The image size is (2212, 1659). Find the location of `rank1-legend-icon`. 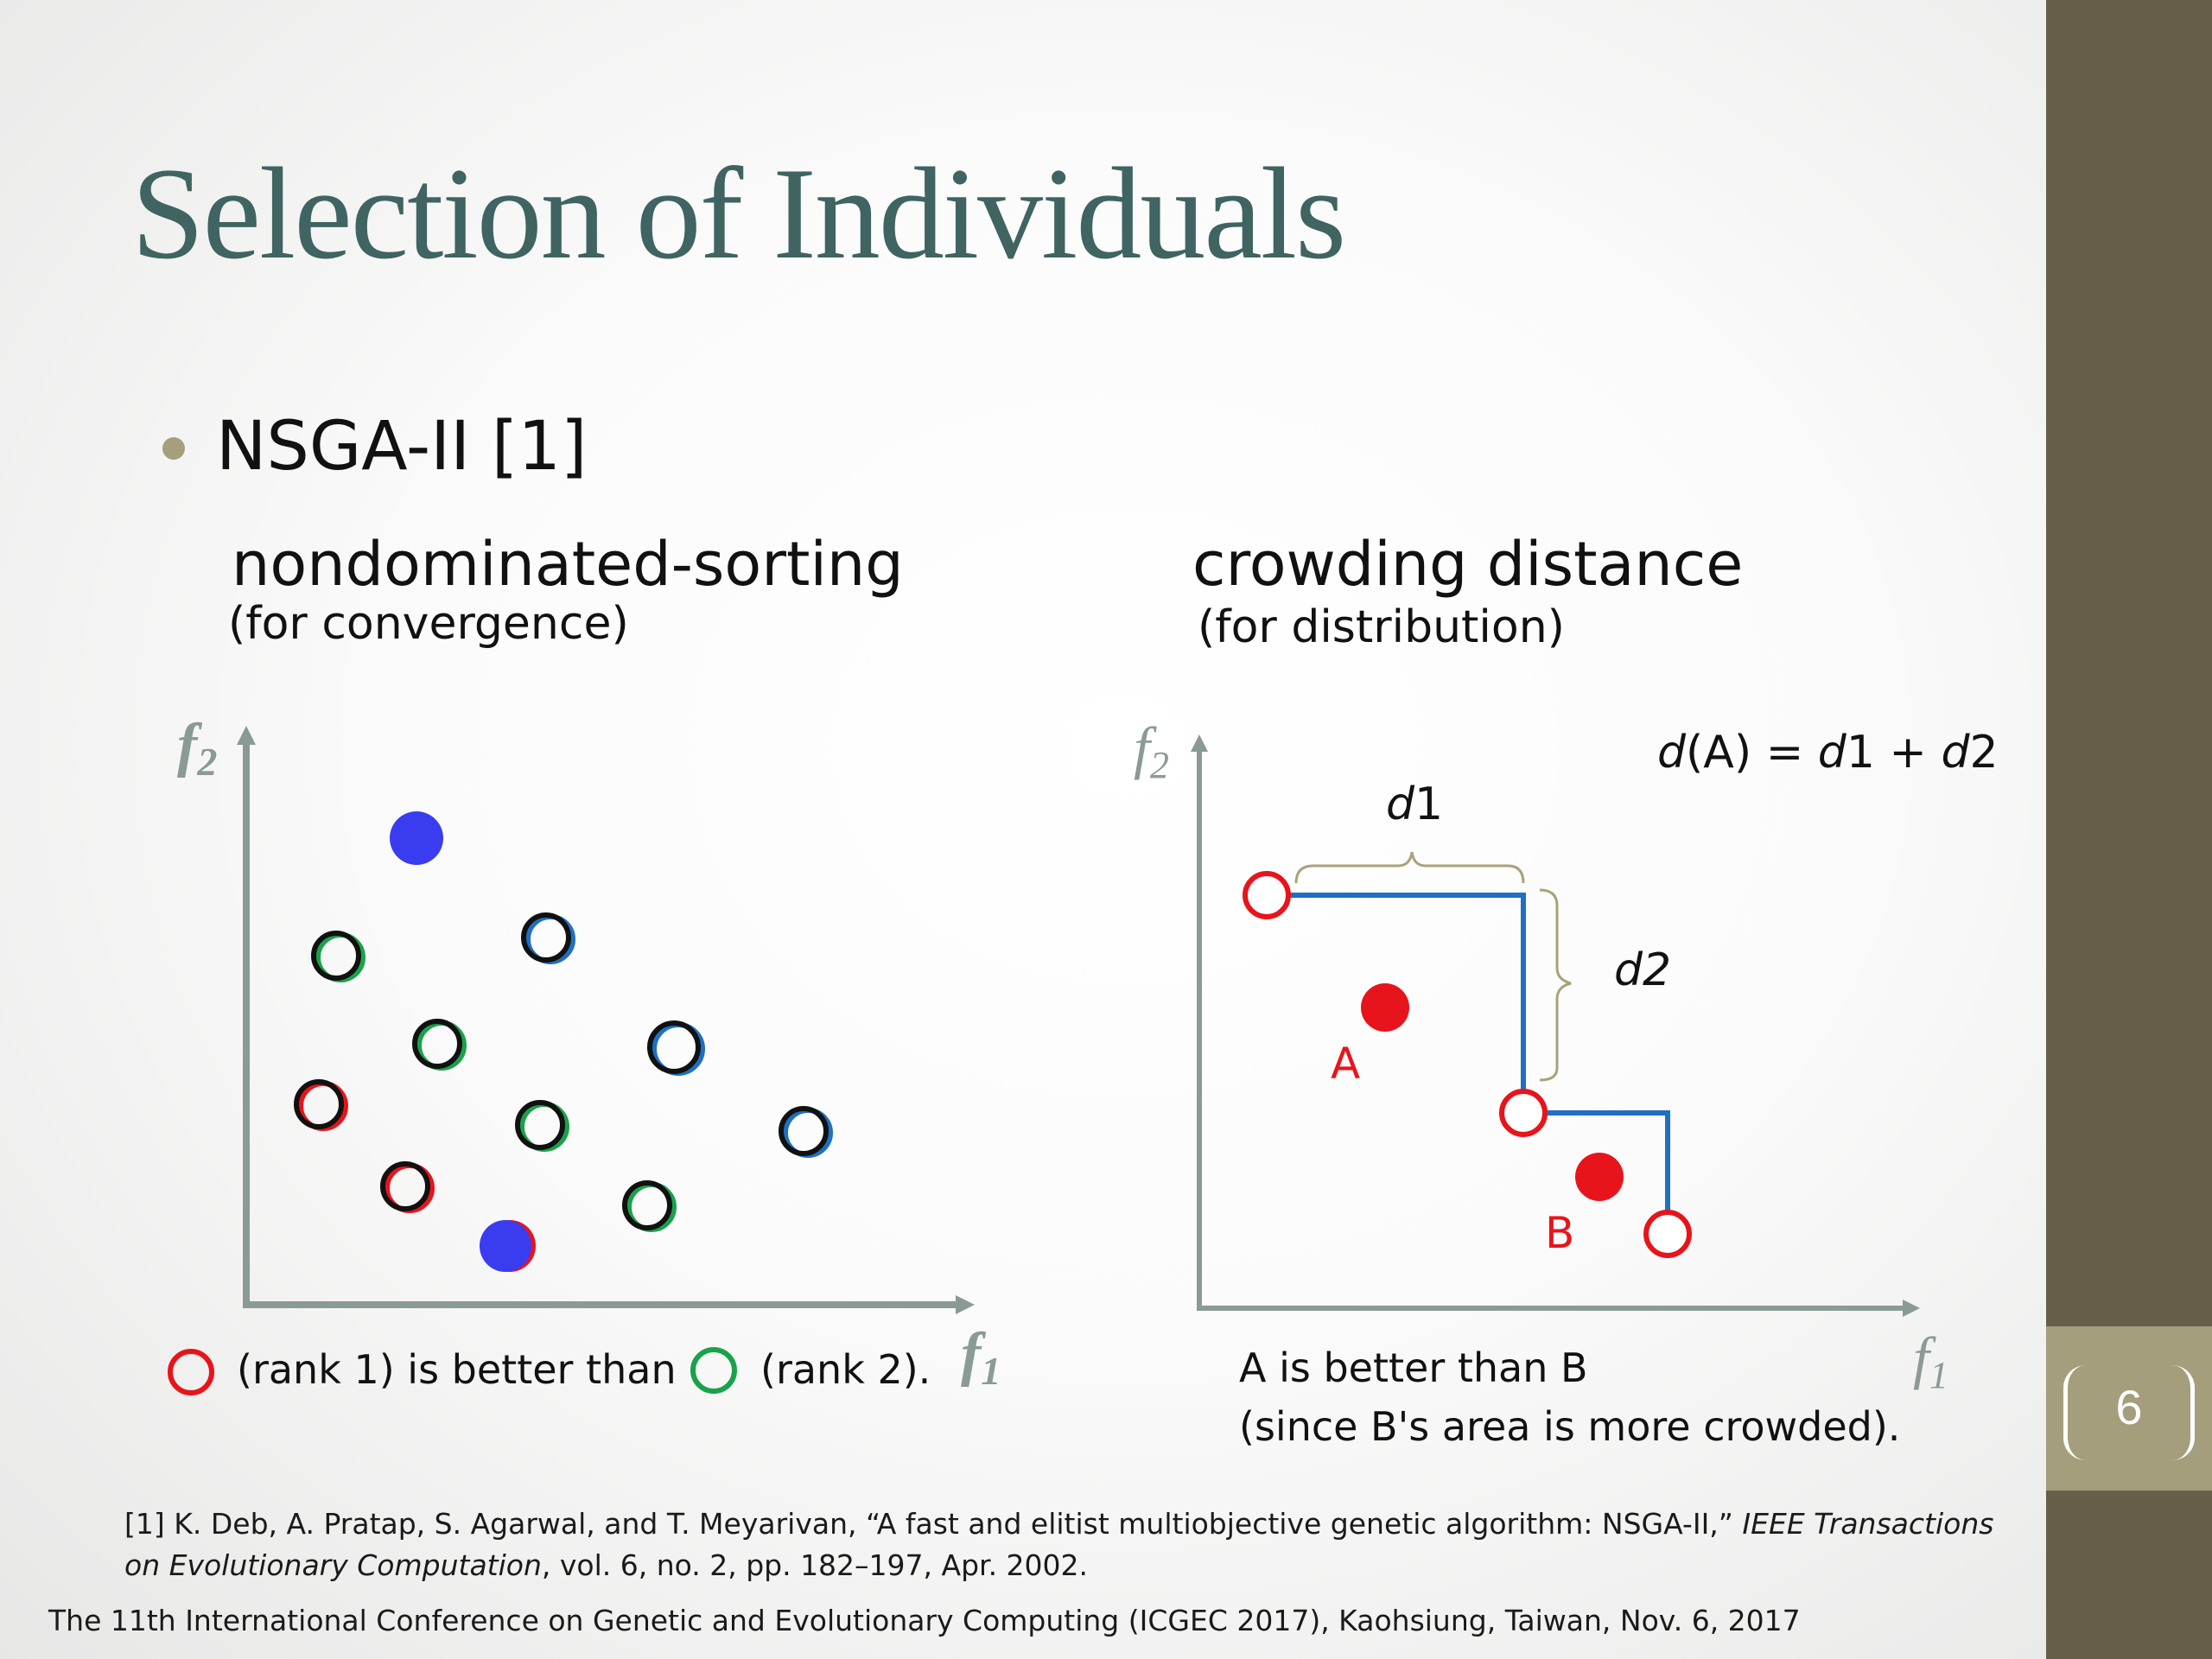

rank1-legend-icon is located at coordinates (191, 1372).